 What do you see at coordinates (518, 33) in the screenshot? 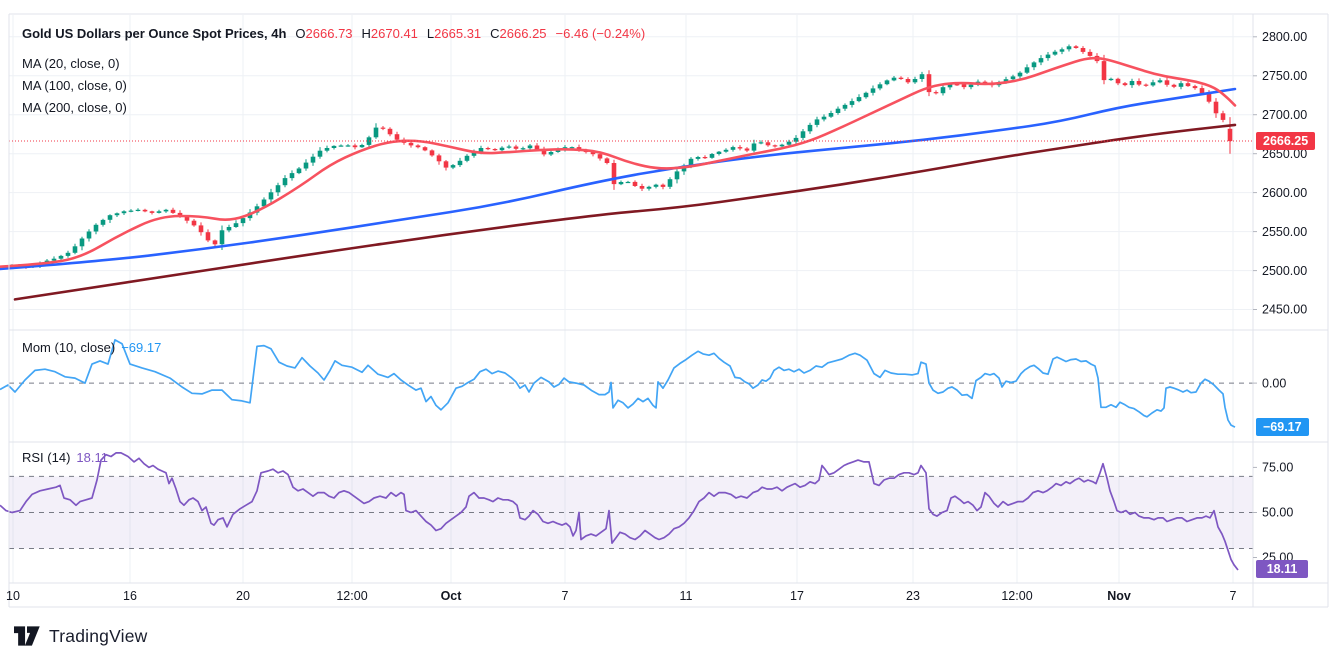
I see `ohlc-close: C2666.25` at bounding box center [518, 33].